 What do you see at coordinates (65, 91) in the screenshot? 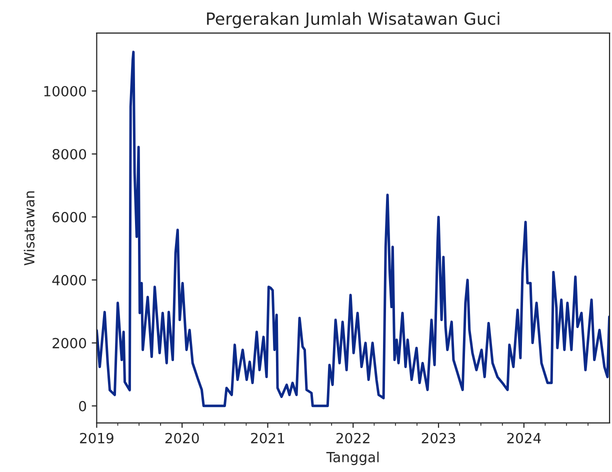
I see `y-tick-label: 10000` at bounding box center [65, 91].